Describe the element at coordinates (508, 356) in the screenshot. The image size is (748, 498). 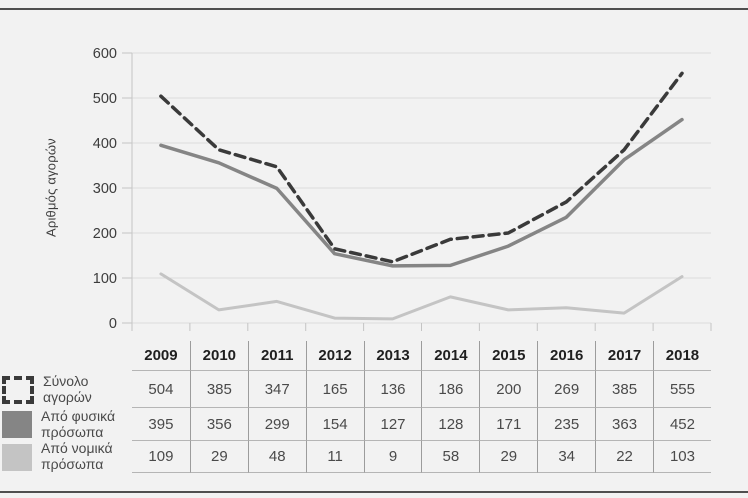
I see `year-header: 2015` at that location.